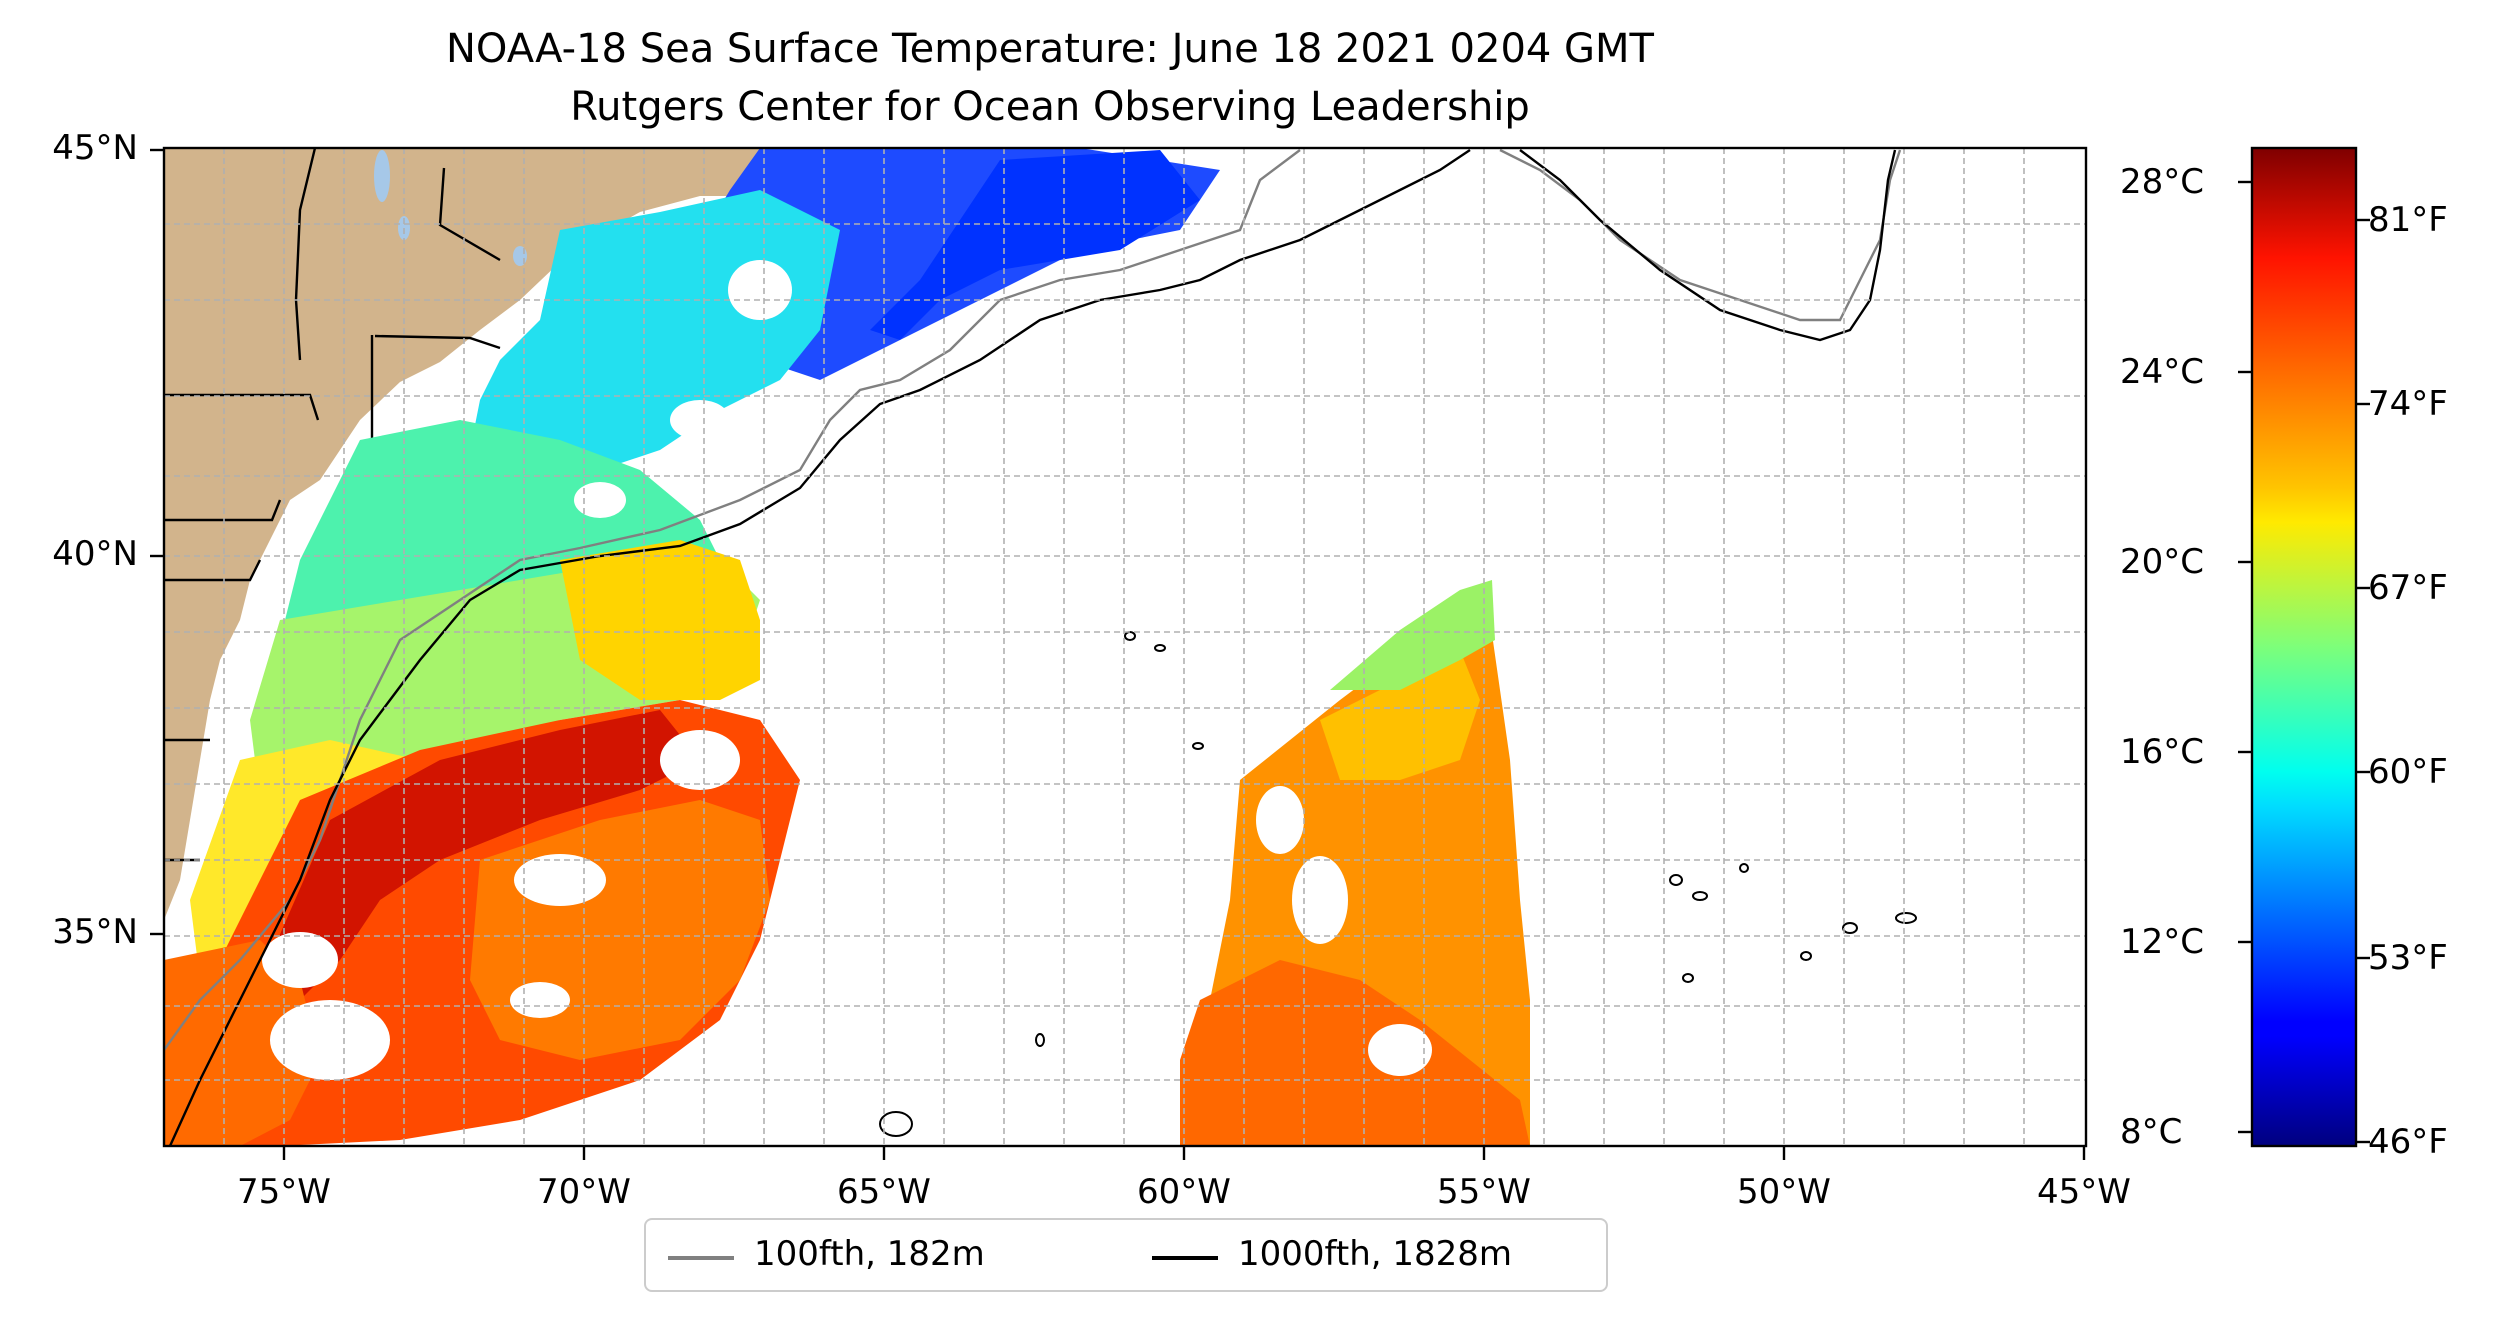 This screenshot has width=2502, height=1318. I want to click on colorbar-ticks, so click(2304, 662).